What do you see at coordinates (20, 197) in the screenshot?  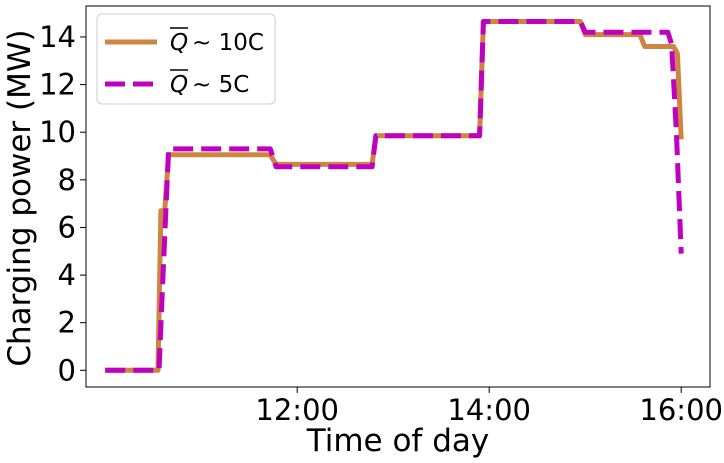 I see `y-axis-label: Charging power (MW)` at bounding box center [20, 197].